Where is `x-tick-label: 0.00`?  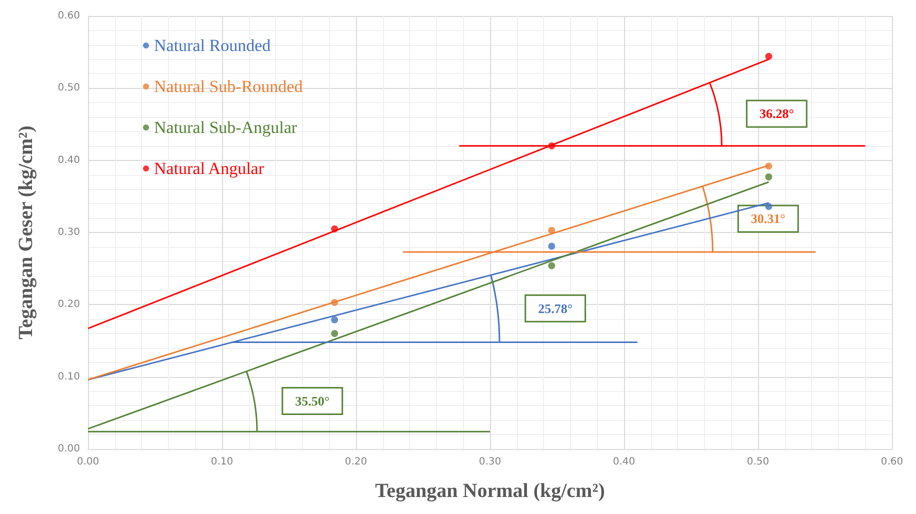 x-tick-label: 0.00 is located at coordinates (88, 462).